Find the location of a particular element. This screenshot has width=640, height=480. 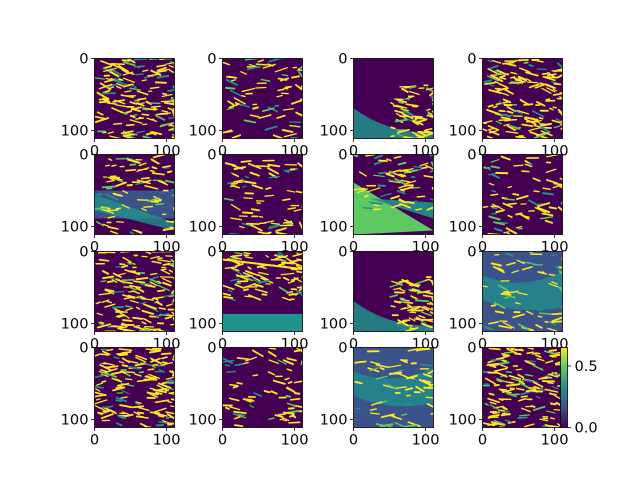

colorbar-tick-label: 0.0 is located at coordinates (586, 428).